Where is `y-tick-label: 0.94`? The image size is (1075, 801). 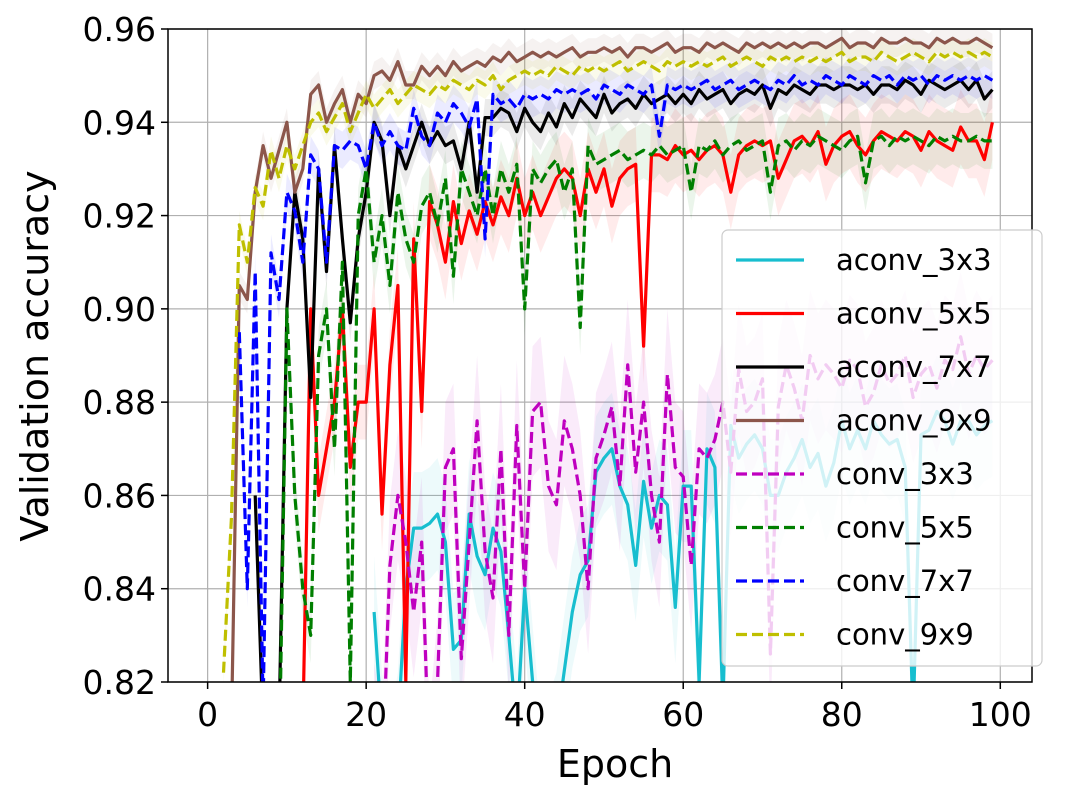 y-tick-label: 0.94 is located at coordinates (119, 122).